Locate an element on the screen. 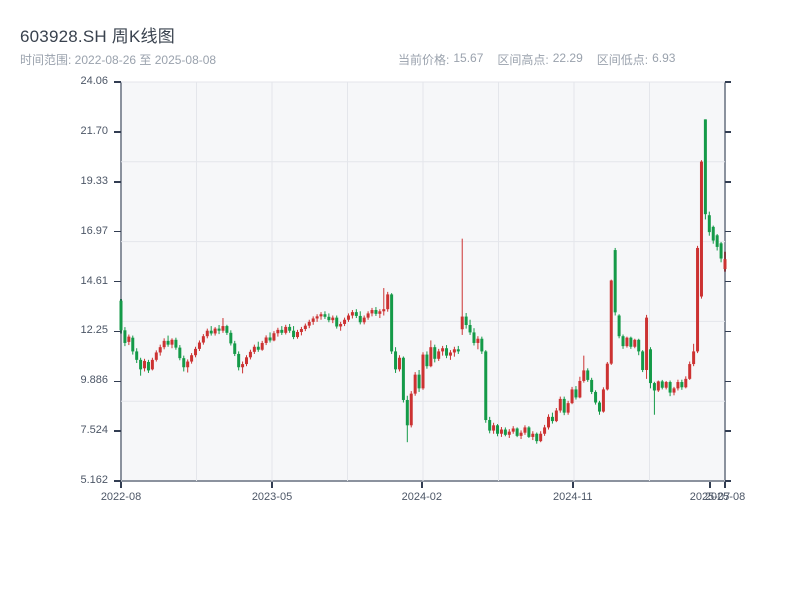 The width and height of the screenshot is (800, 600). y-axis-label: 7.524 is located at coordinates (94, 430).